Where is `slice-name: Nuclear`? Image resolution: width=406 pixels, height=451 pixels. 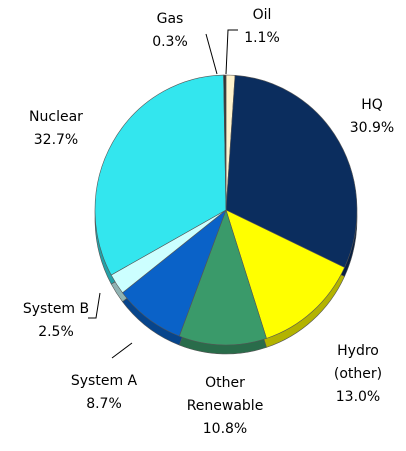
slice-name: Nuclear is located at coordinates (56, 117).